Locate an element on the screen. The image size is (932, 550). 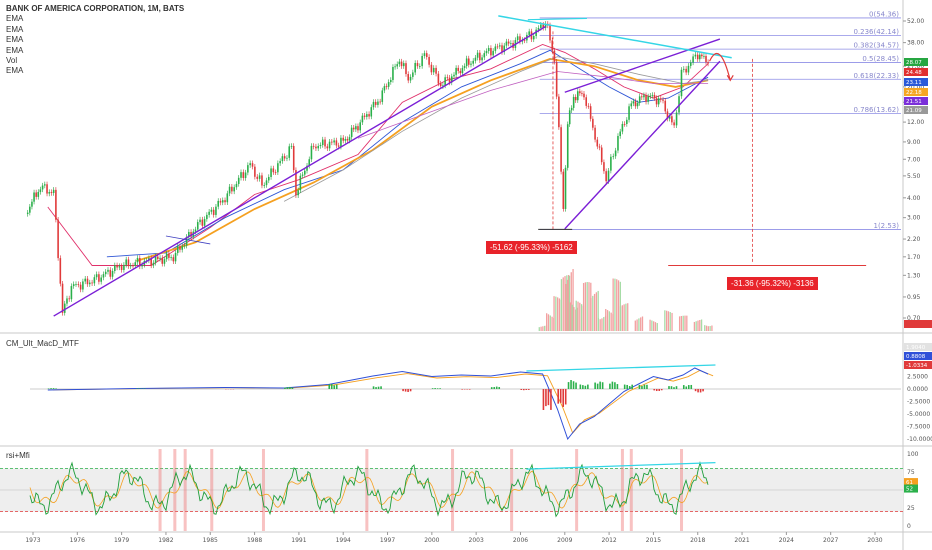
macd-pane-label: CM_Ult_MacD_MTF is located at coordinates (42, 343).